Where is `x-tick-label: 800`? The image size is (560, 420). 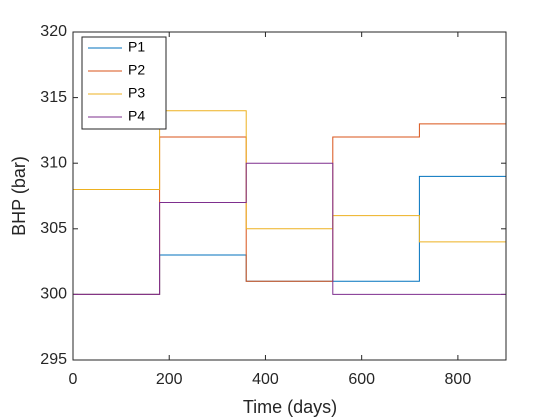 x-tick-label: 800 is located at coordinates (458, 379).